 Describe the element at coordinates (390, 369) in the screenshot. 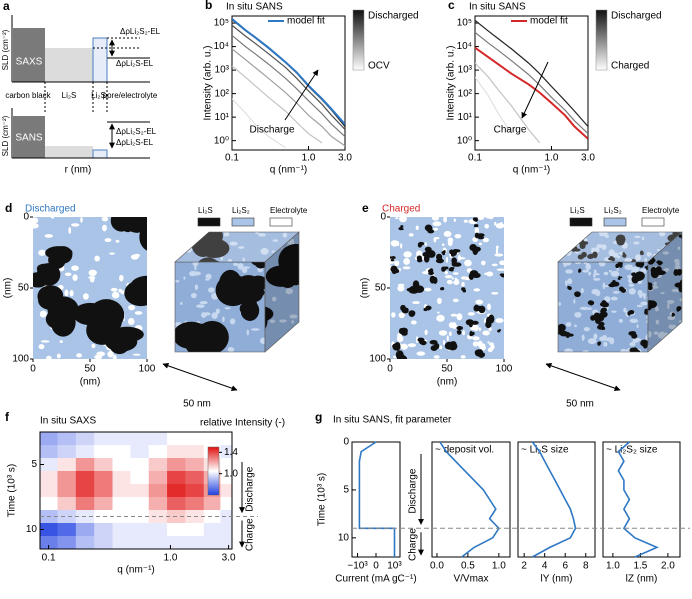

I see `x-tick-label: 0` at that location.